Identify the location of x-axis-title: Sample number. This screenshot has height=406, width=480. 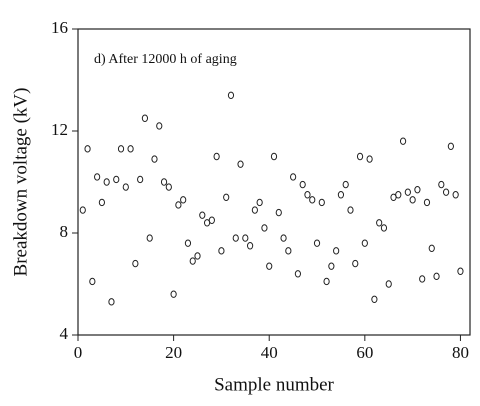
(274, 384).